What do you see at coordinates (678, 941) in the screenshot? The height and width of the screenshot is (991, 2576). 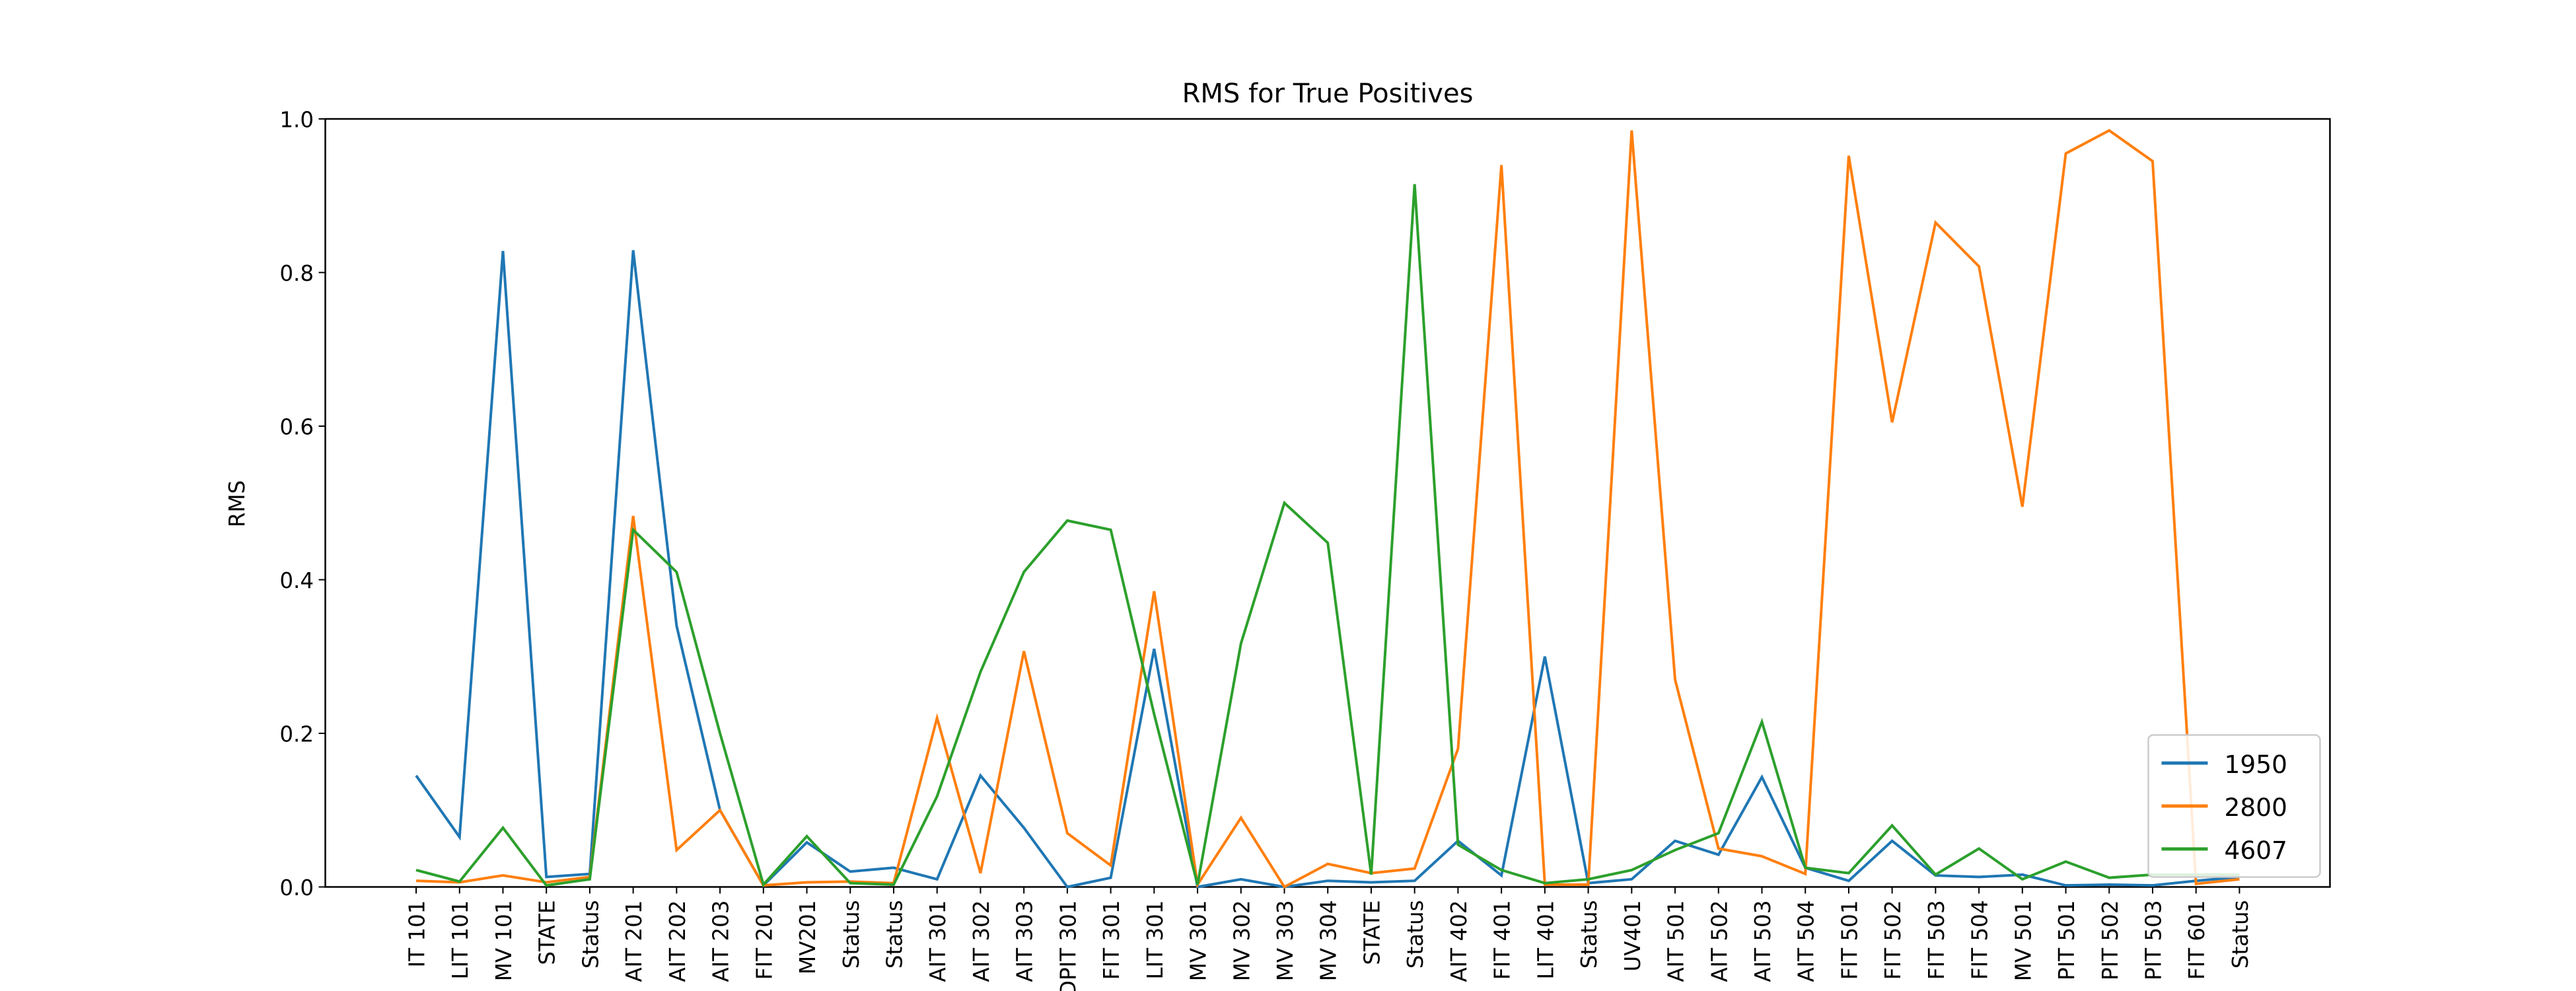 I see `x-tick-label: AIT 202` at bounding box center [678, 941].